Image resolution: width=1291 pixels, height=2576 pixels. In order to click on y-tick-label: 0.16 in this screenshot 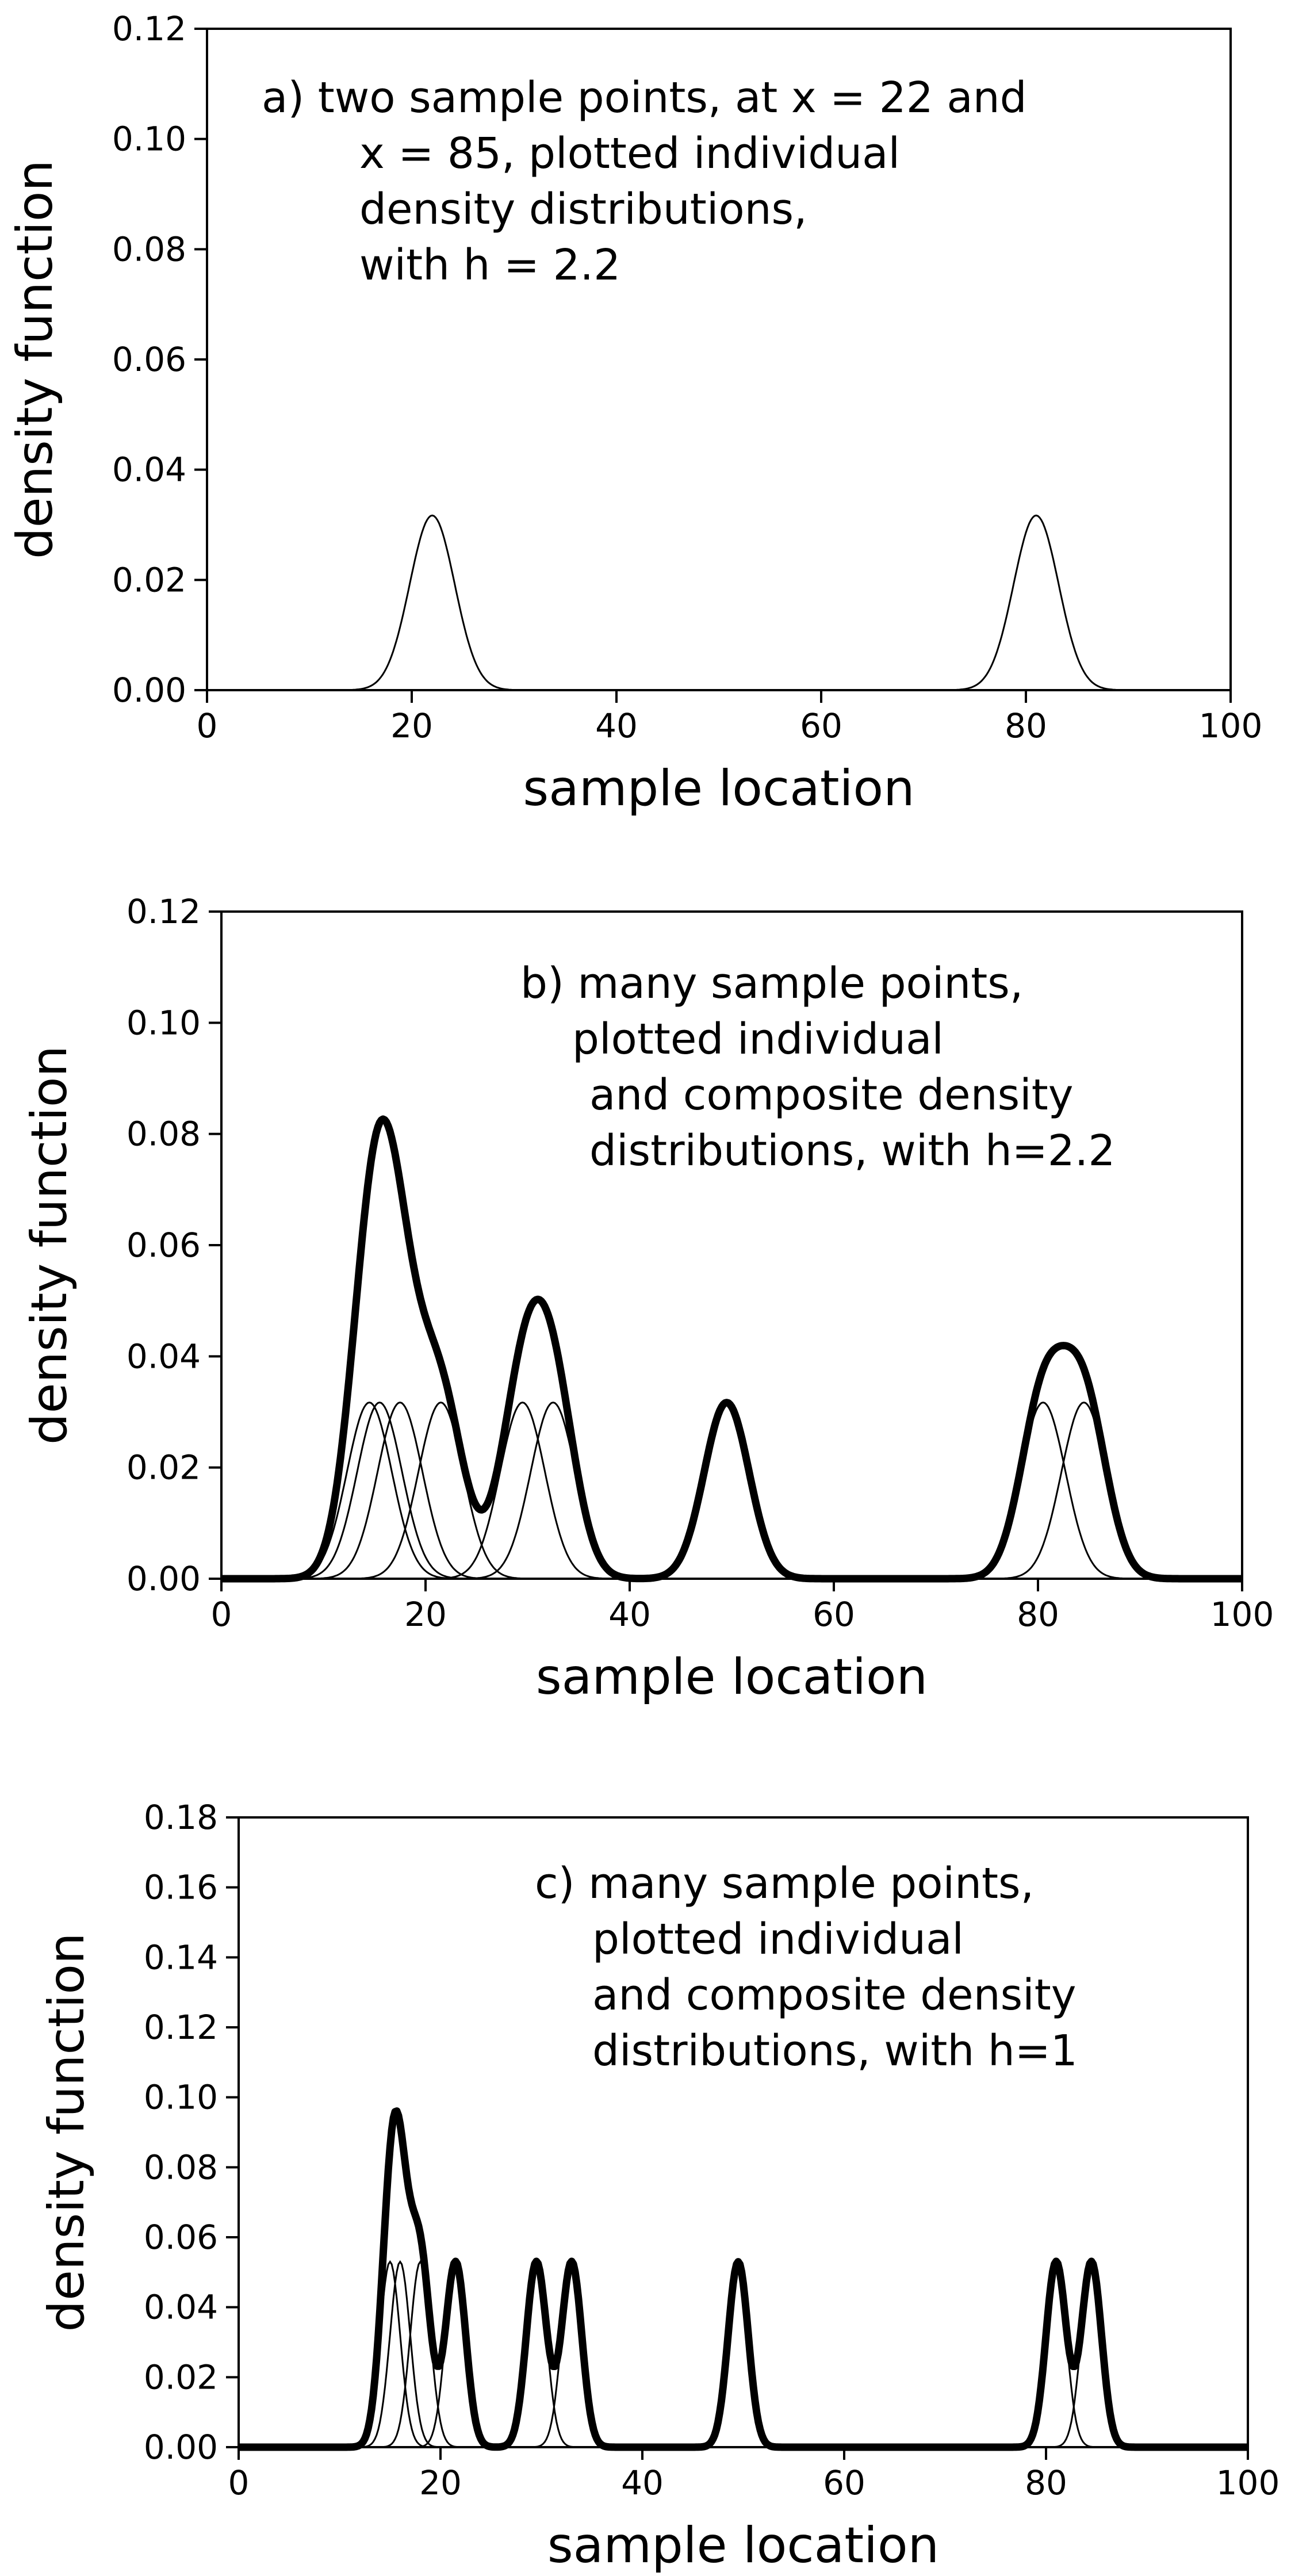, I will do `click(181, 1887)`.